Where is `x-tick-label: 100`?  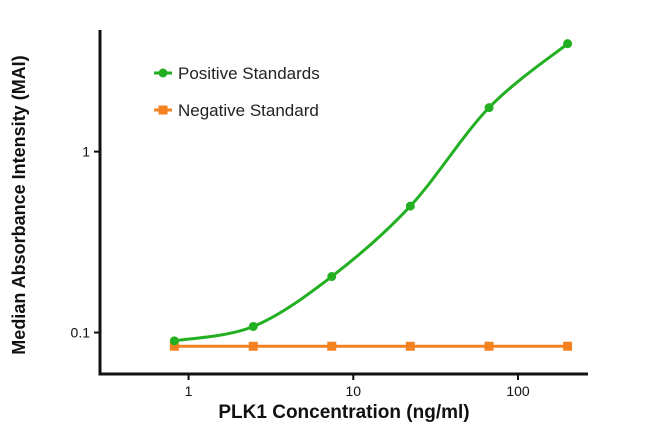
x-tick-label: 100 is located at coordinates (518, 391).